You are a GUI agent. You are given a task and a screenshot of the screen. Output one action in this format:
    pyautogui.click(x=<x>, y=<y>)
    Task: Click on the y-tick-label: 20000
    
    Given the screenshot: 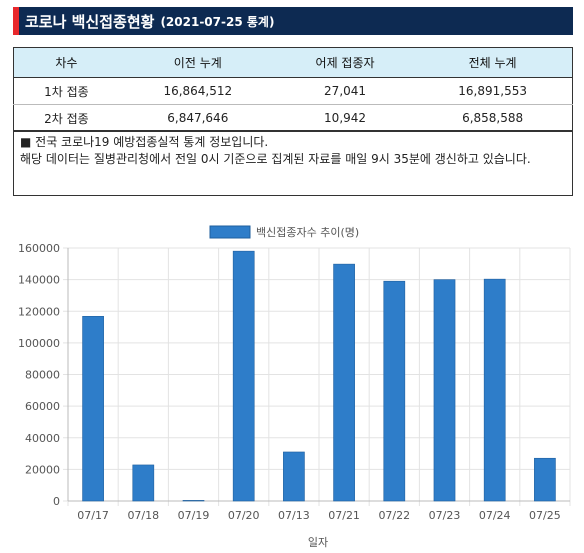 What is the action you would take?
    pyautogui.click(x=42, y=469)
    